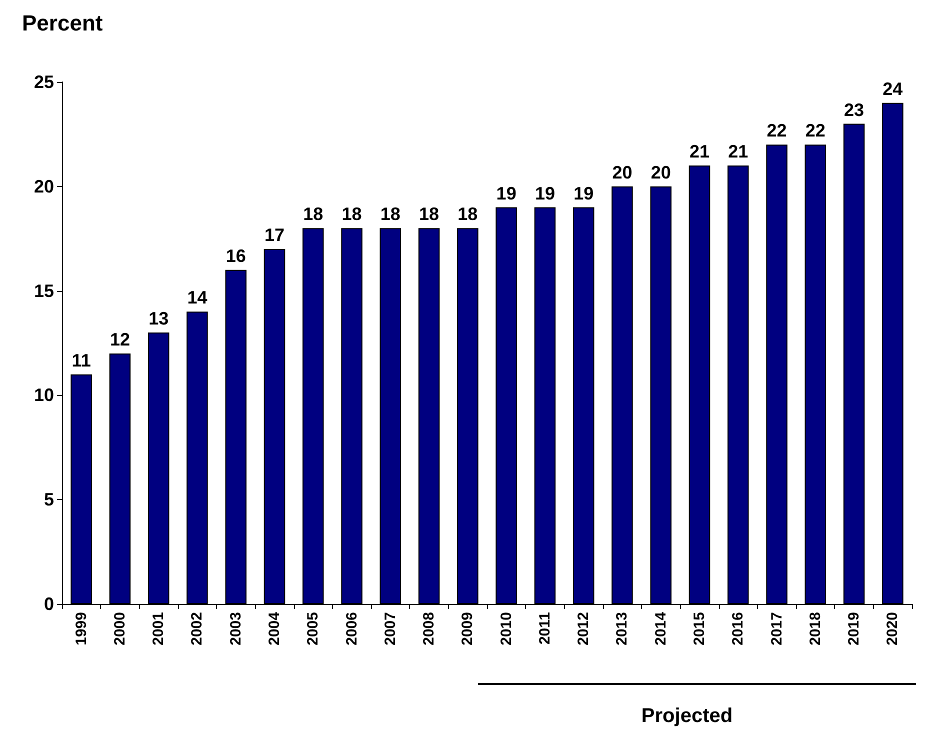  Describe the element at coordinates (81, 360) in the screenshot. I see `data-label: 11` at that location.